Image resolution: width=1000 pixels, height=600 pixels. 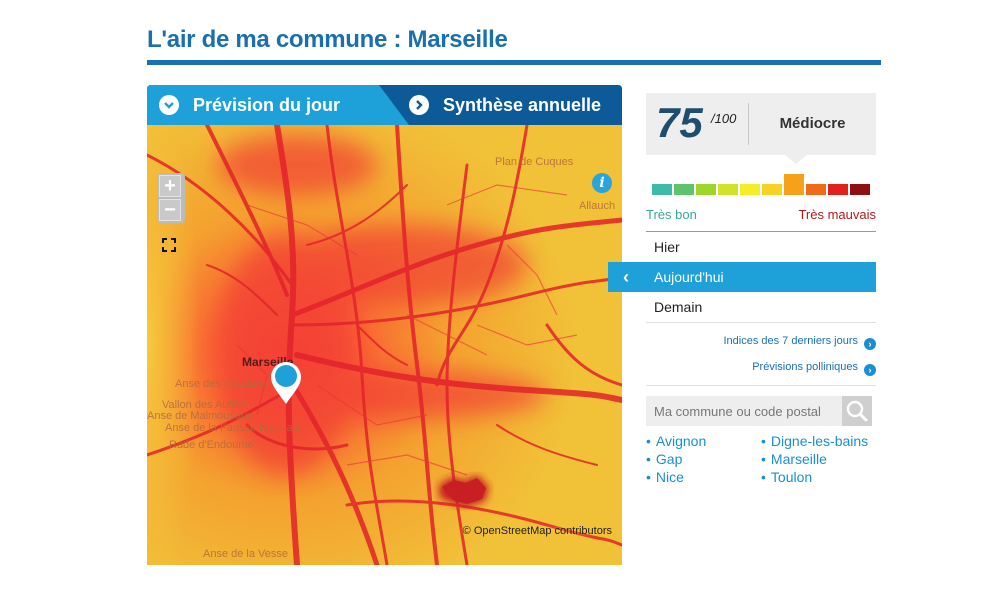 What do you see at coordinates (537, 531) in the screenshot?
I see `map-attribution: © OpenStreetMap contributors` at bounding box center [537, 531].